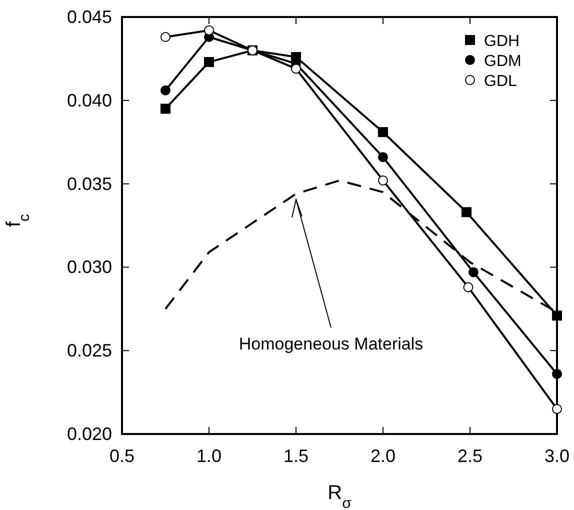 This screenshot has height=510, width=574. I want to click on legend-label: GDH, so click(502, 41).